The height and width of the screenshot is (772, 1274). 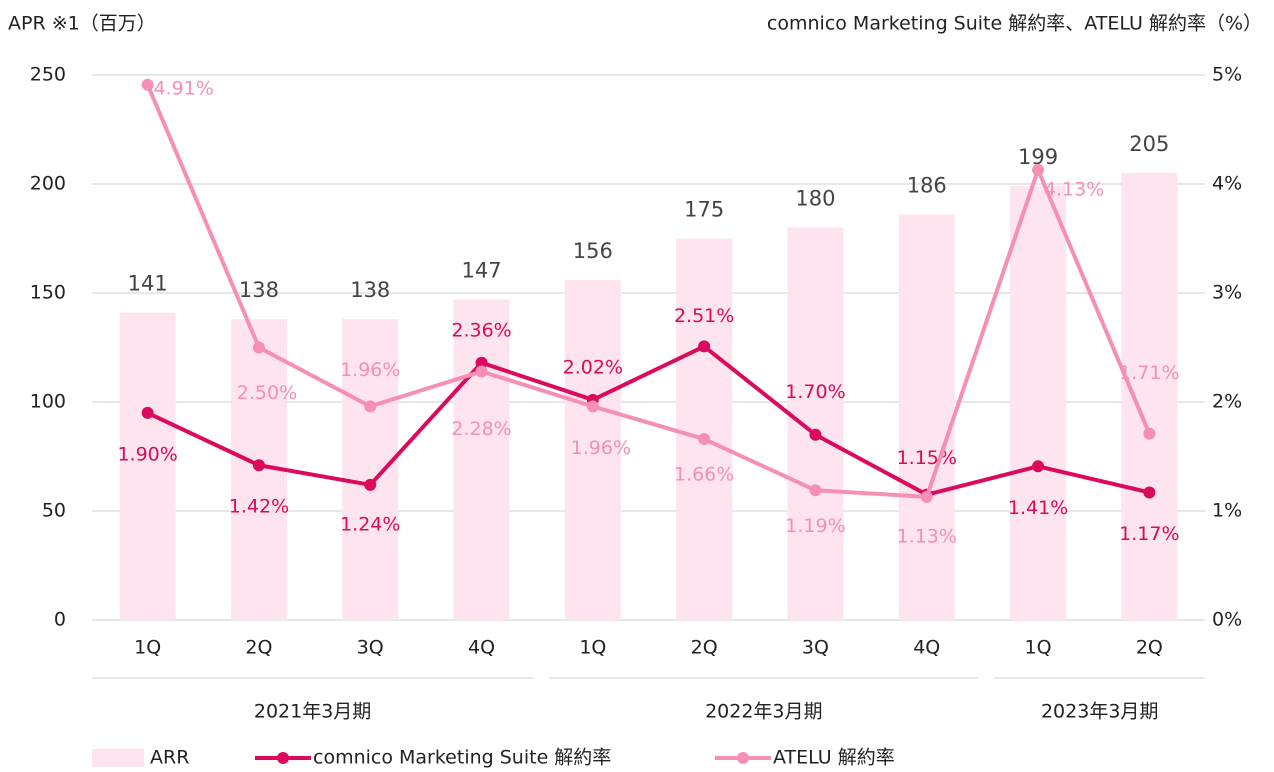 I want to click on line-value-label: 2.02%, so click(x=593, y=367).